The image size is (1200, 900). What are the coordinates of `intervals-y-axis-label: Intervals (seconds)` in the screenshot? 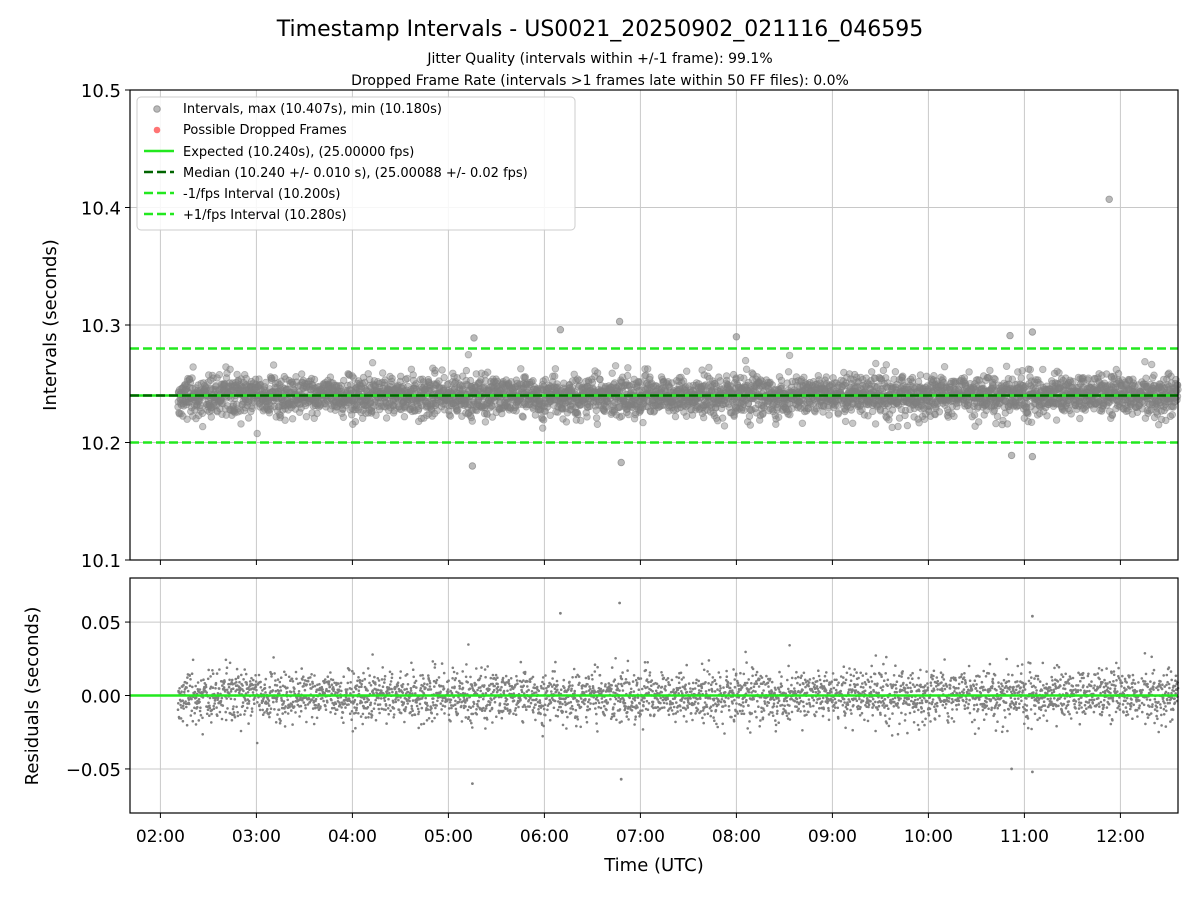 It's located at (50, 325).